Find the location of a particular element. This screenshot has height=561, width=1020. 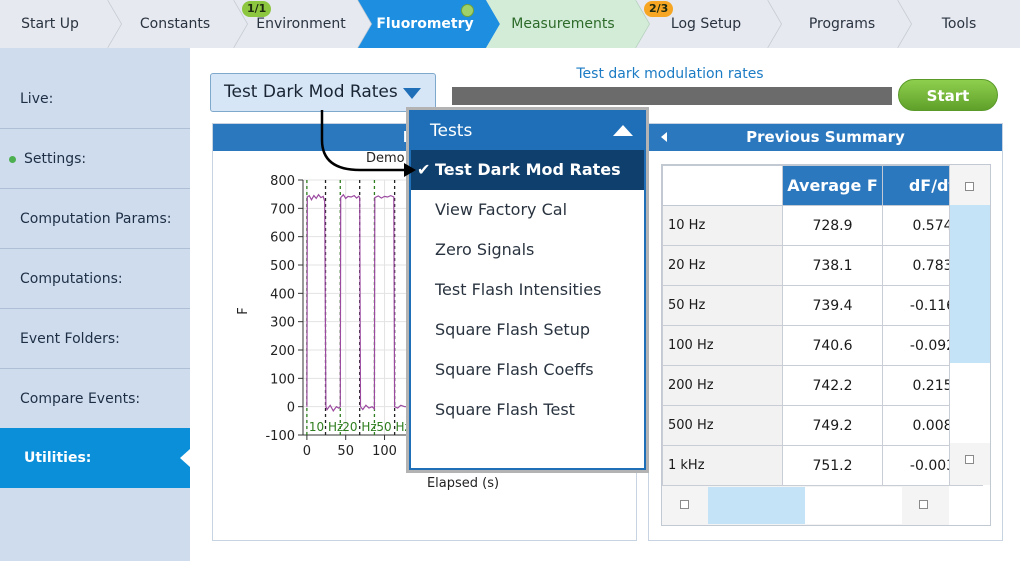

test-mode-select-value: Test Dark Mod Rates is located at coordinates (311, 92).